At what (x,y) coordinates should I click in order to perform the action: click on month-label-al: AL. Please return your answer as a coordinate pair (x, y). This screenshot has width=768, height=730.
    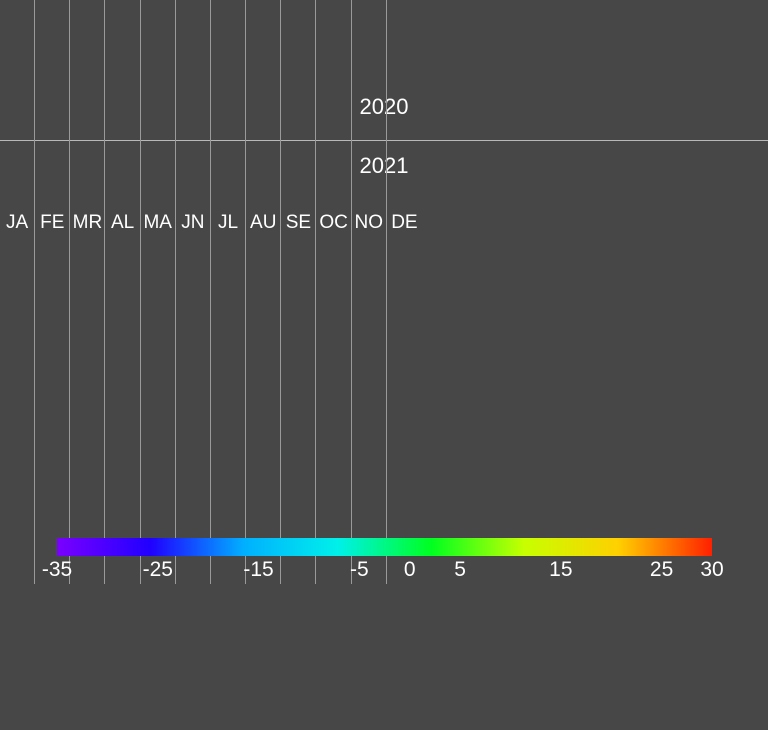
    Looking at the image, I should click on (122, 222).